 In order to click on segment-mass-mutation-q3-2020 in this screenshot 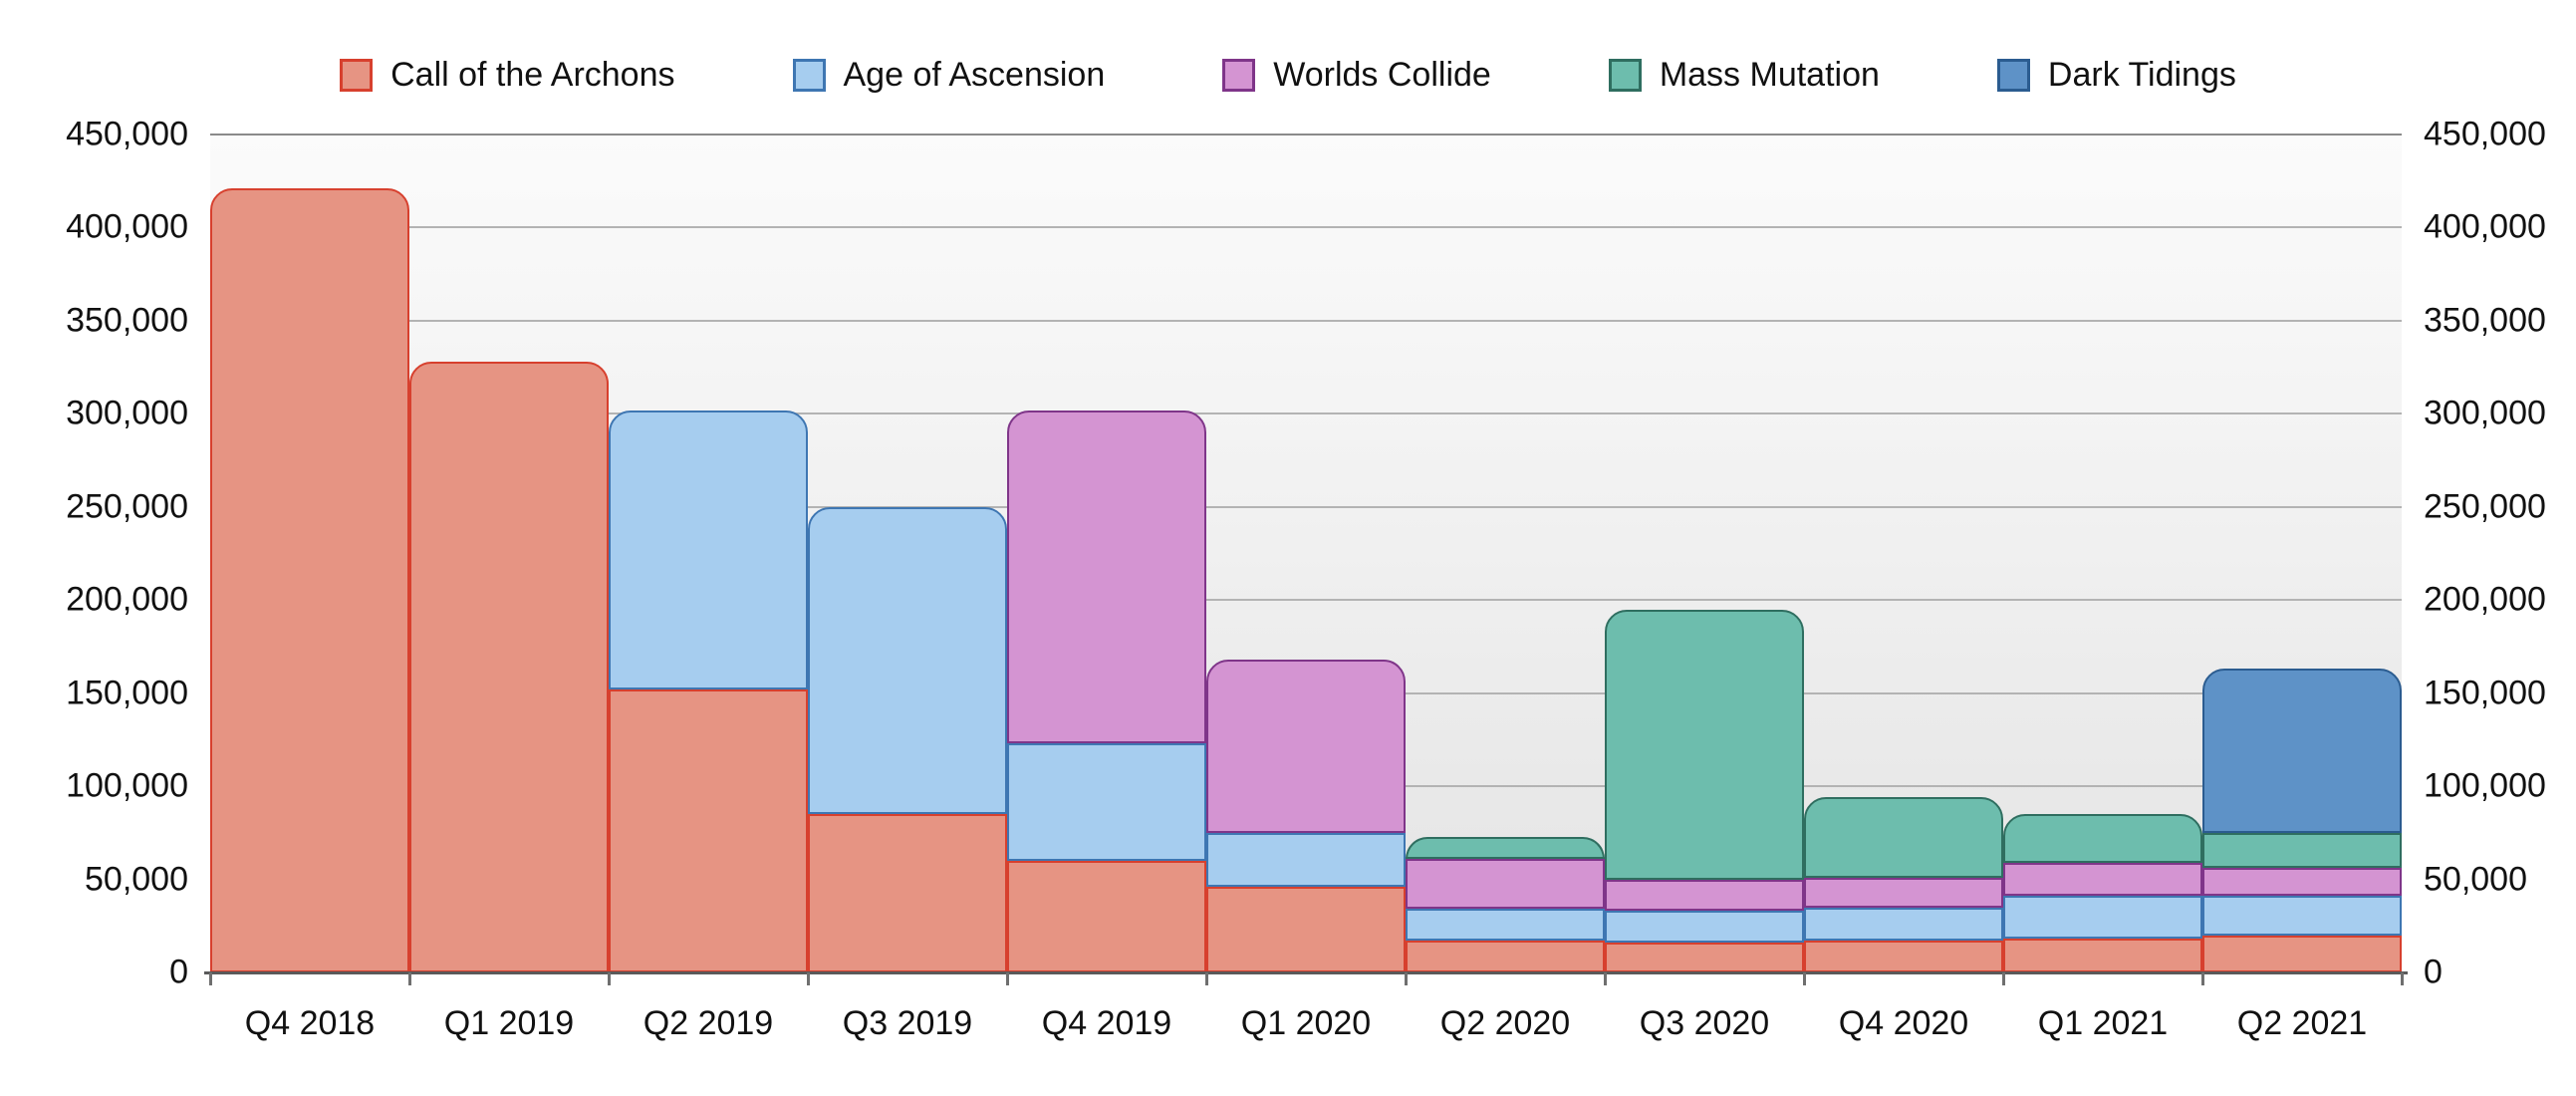, I will do `click(1704, 744)`.